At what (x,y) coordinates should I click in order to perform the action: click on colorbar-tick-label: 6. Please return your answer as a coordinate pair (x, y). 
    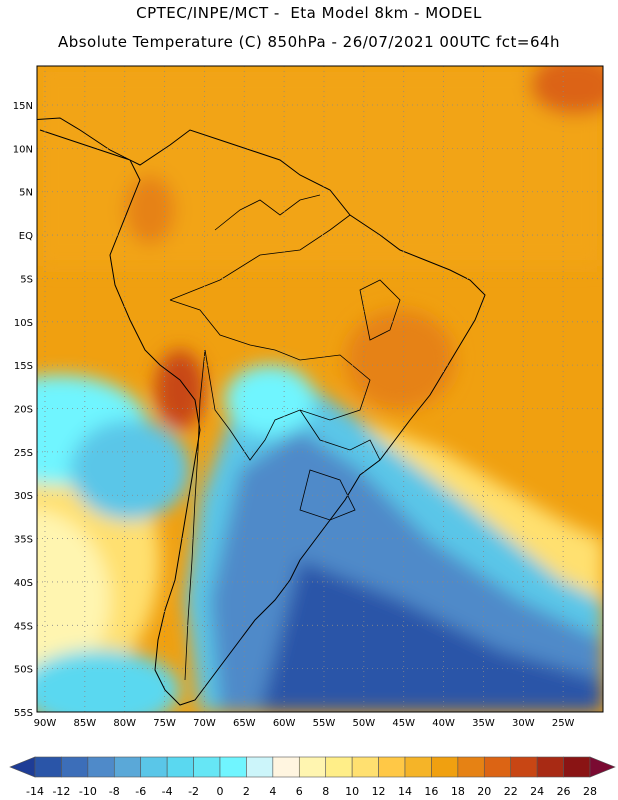
    Looking at the image, I should click on (299, 791).